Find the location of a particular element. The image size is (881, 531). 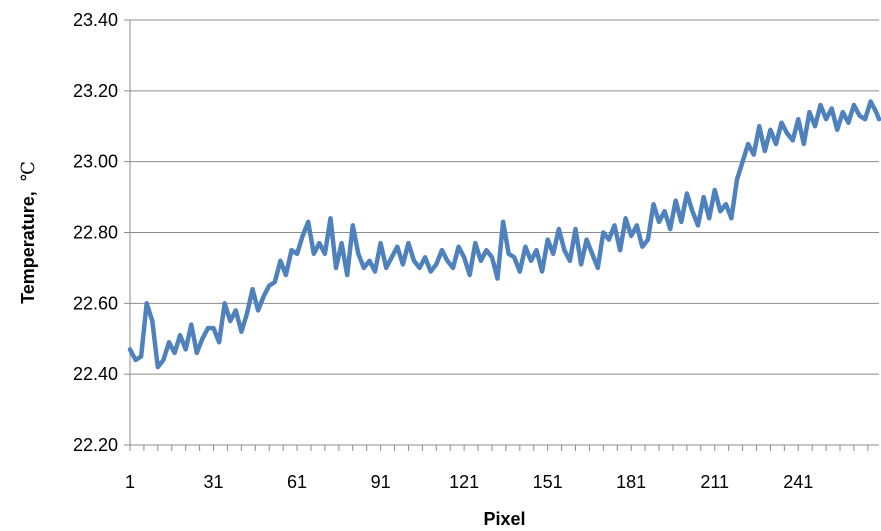

y-tick-label: 23.20 is located at coordinates (95, 91).